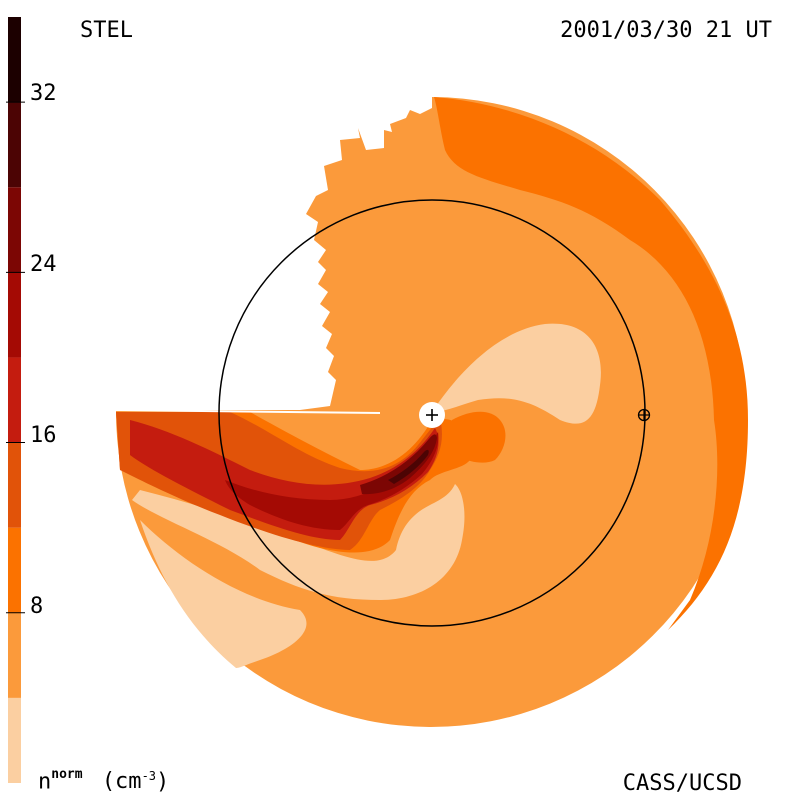  Describe the element at coordinates (43, 93) in the screenshot. I see `colorbar-tick-label-32: 32` at that location.